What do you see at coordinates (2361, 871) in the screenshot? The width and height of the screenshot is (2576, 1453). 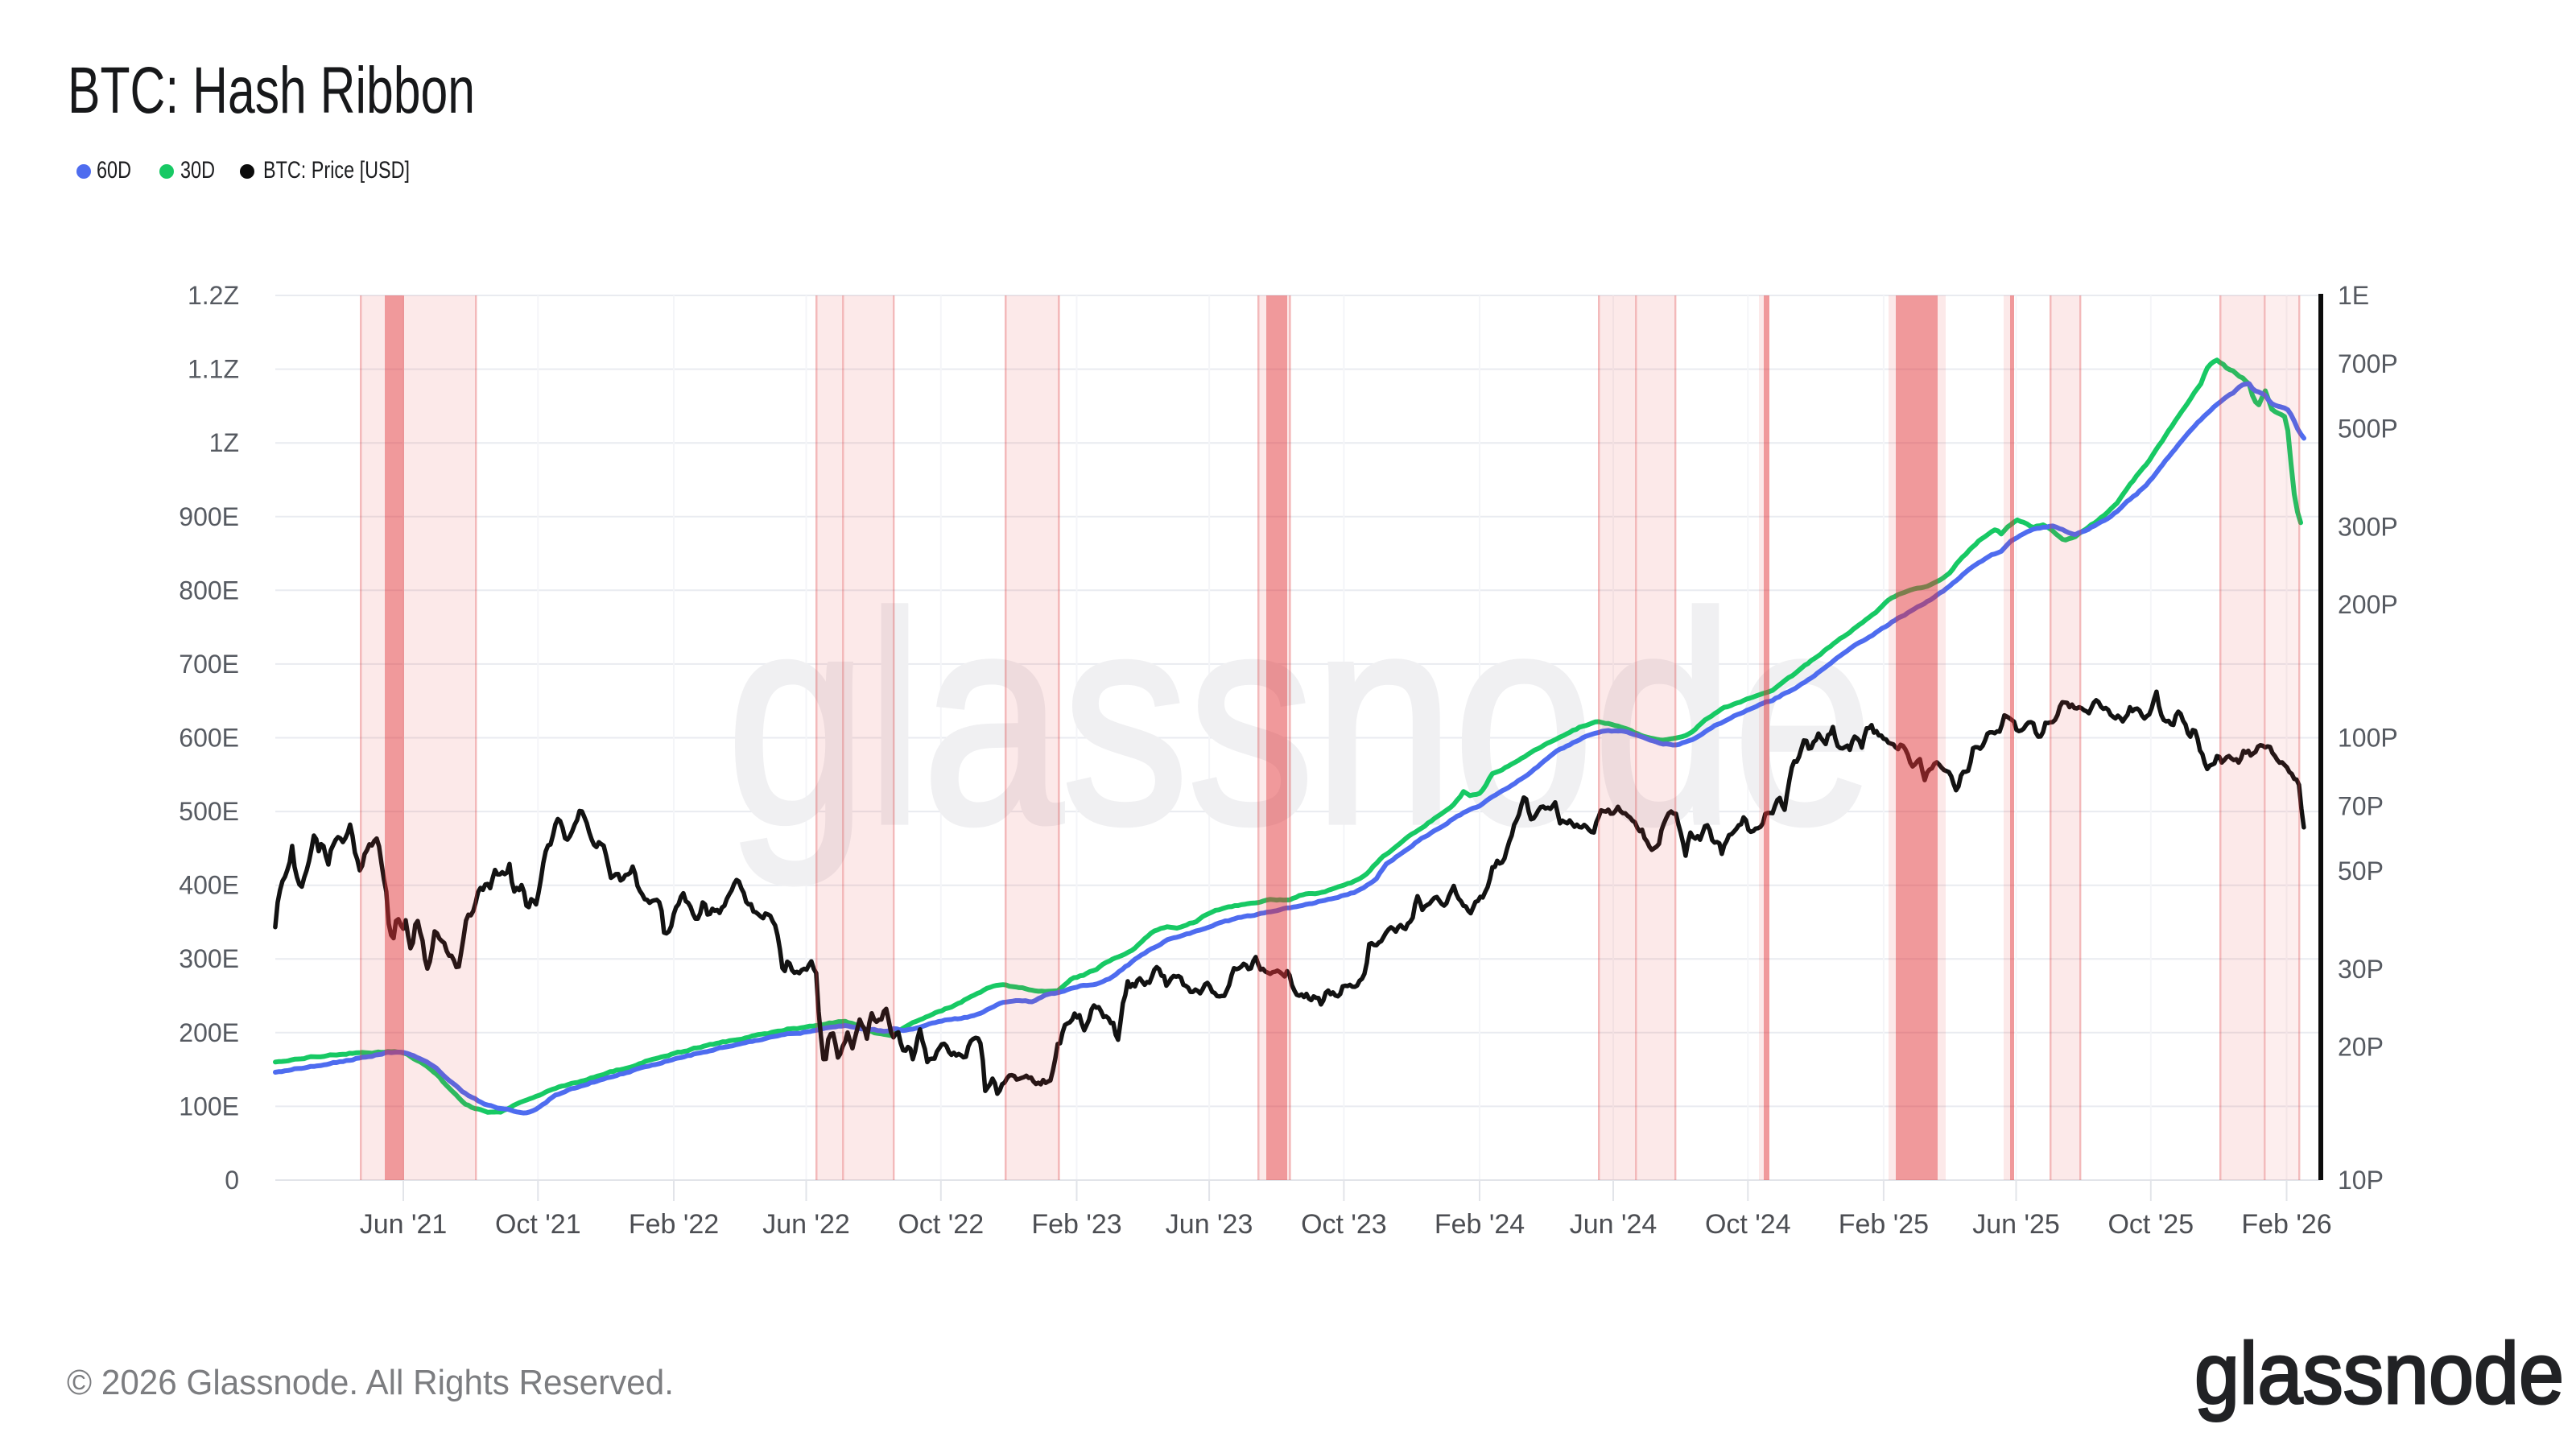 I see `svg-text: 50P` at bounding box center [2361, 871].